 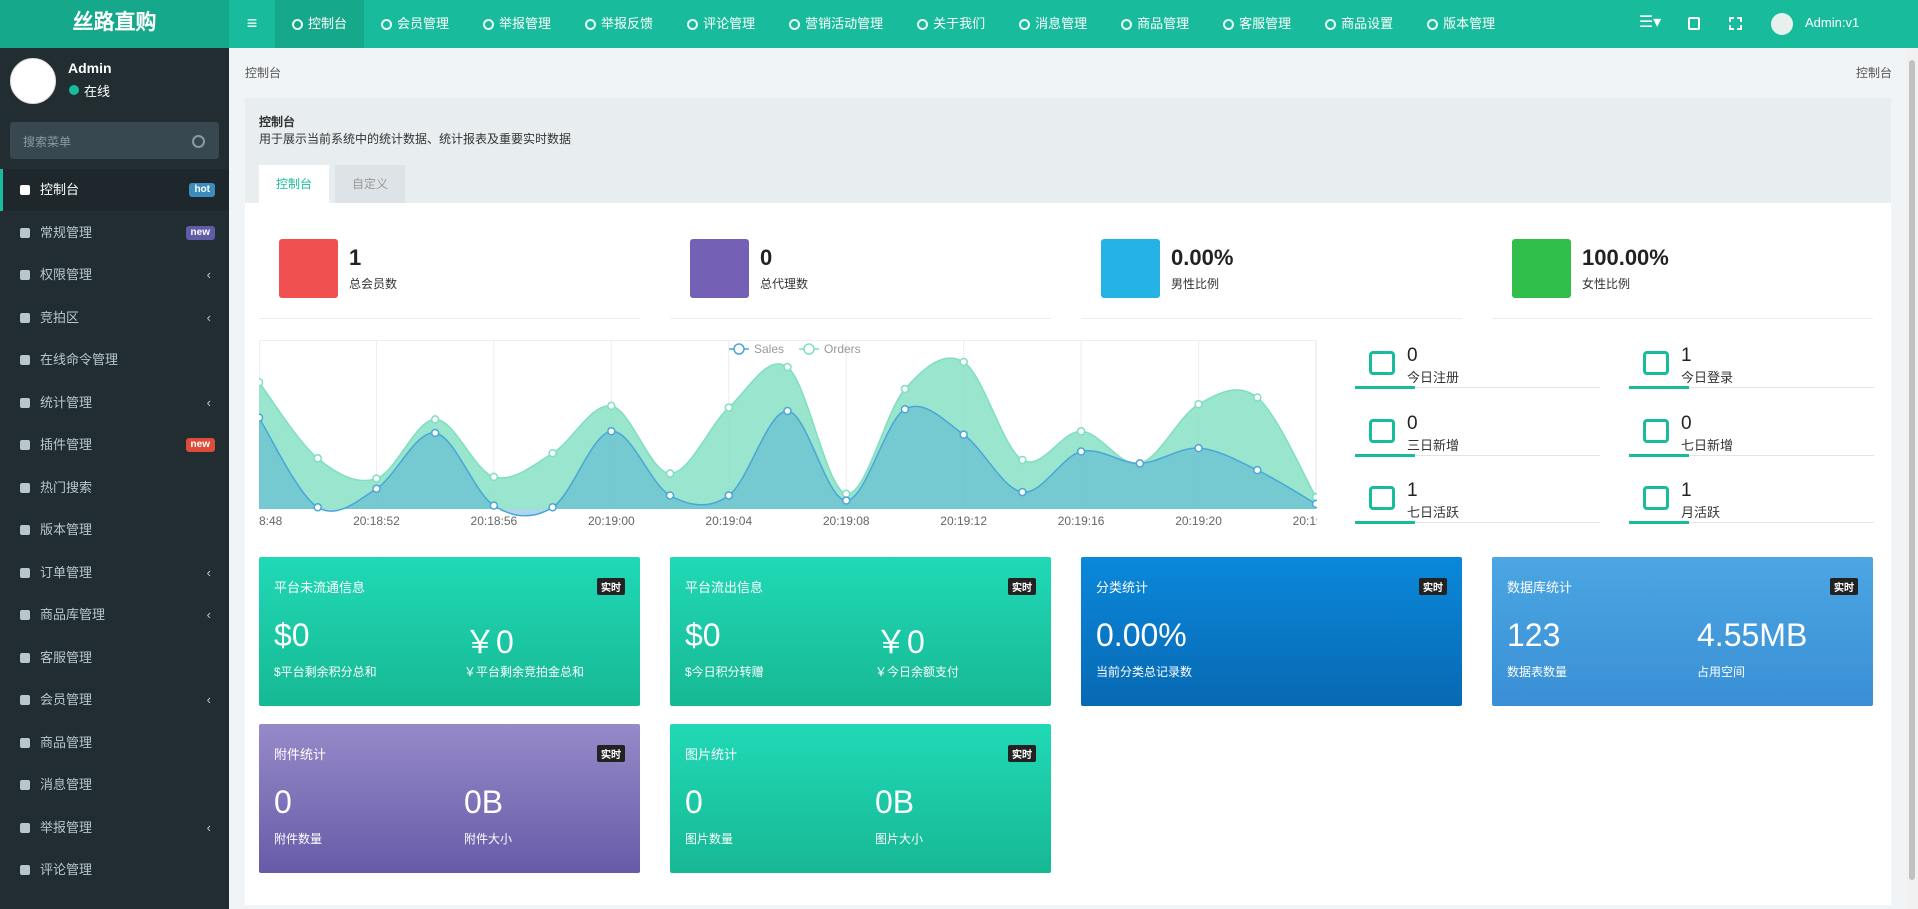 What do you see at coordinates (114, 488) in the screenshot?
I see `menu-item: 热门搜索` at bounding box center [114, 488].